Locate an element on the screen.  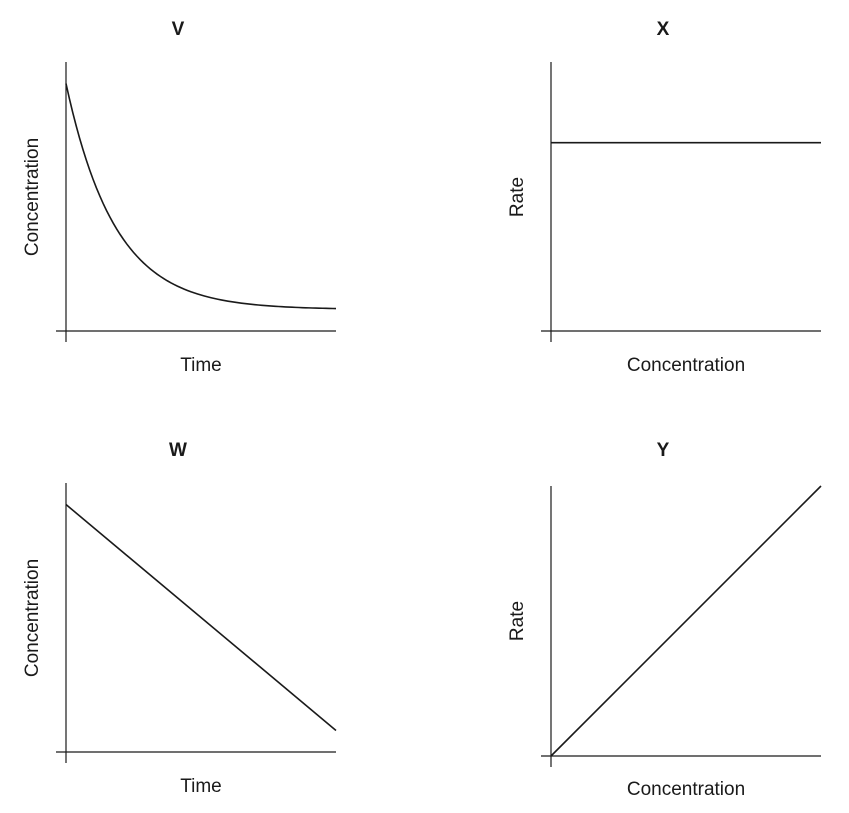
panel-v-curve is located at coordinates (201, 196).